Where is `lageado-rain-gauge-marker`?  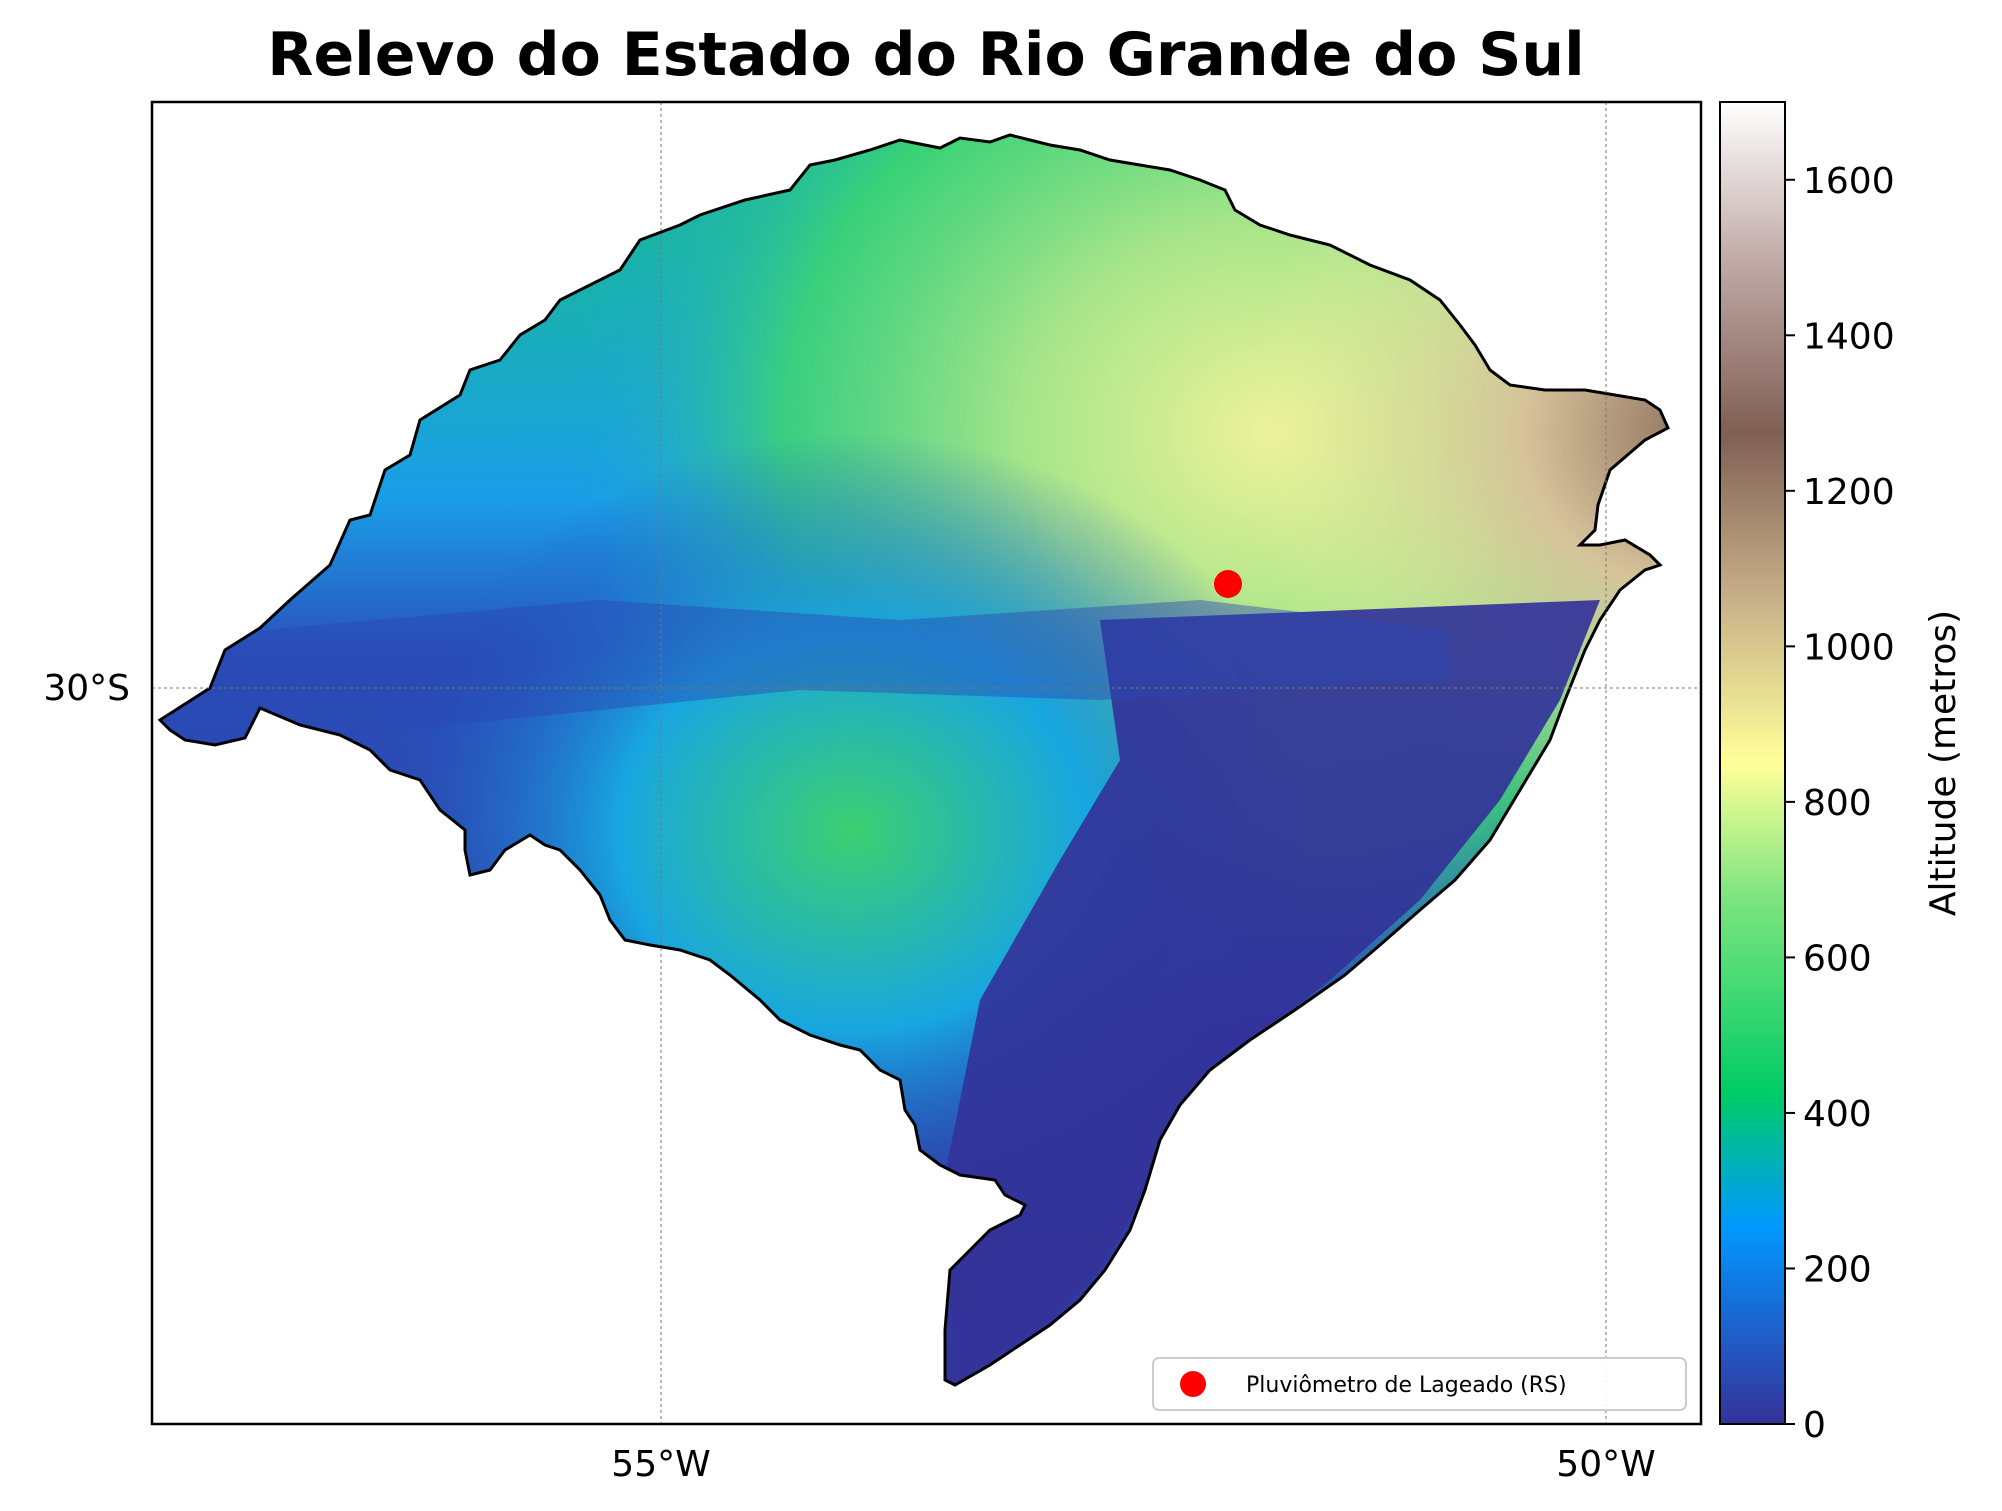
lageado-rain-gauge-marker is located at coordinates (1228, 584).